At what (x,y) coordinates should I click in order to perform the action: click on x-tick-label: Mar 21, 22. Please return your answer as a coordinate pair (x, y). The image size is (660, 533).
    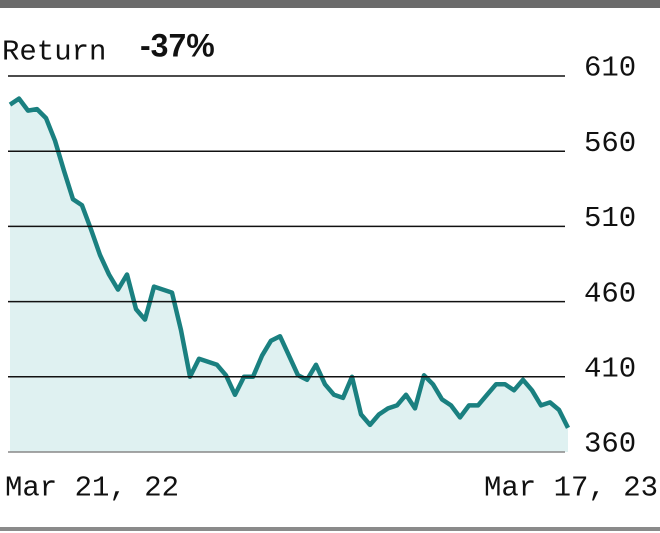
    Looking at the image, I should click on (92, 488).